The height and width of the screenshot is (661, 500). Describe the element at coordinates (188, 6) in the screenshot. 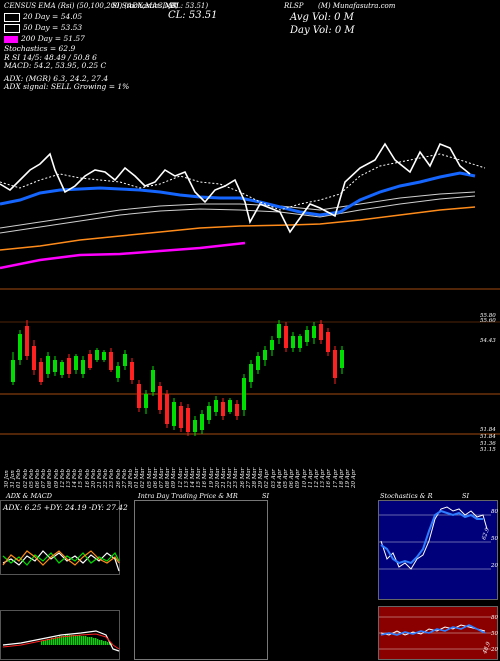

I see `header-ticker: (CL: 53.51)` at that location.